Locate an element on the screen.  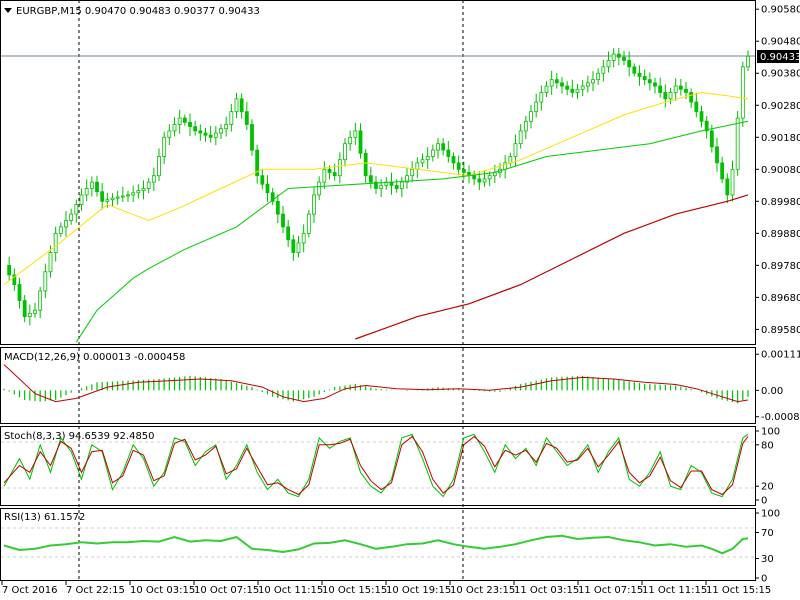
main-y-tick-label: 0.90580 is located at coordinates (780, 10).